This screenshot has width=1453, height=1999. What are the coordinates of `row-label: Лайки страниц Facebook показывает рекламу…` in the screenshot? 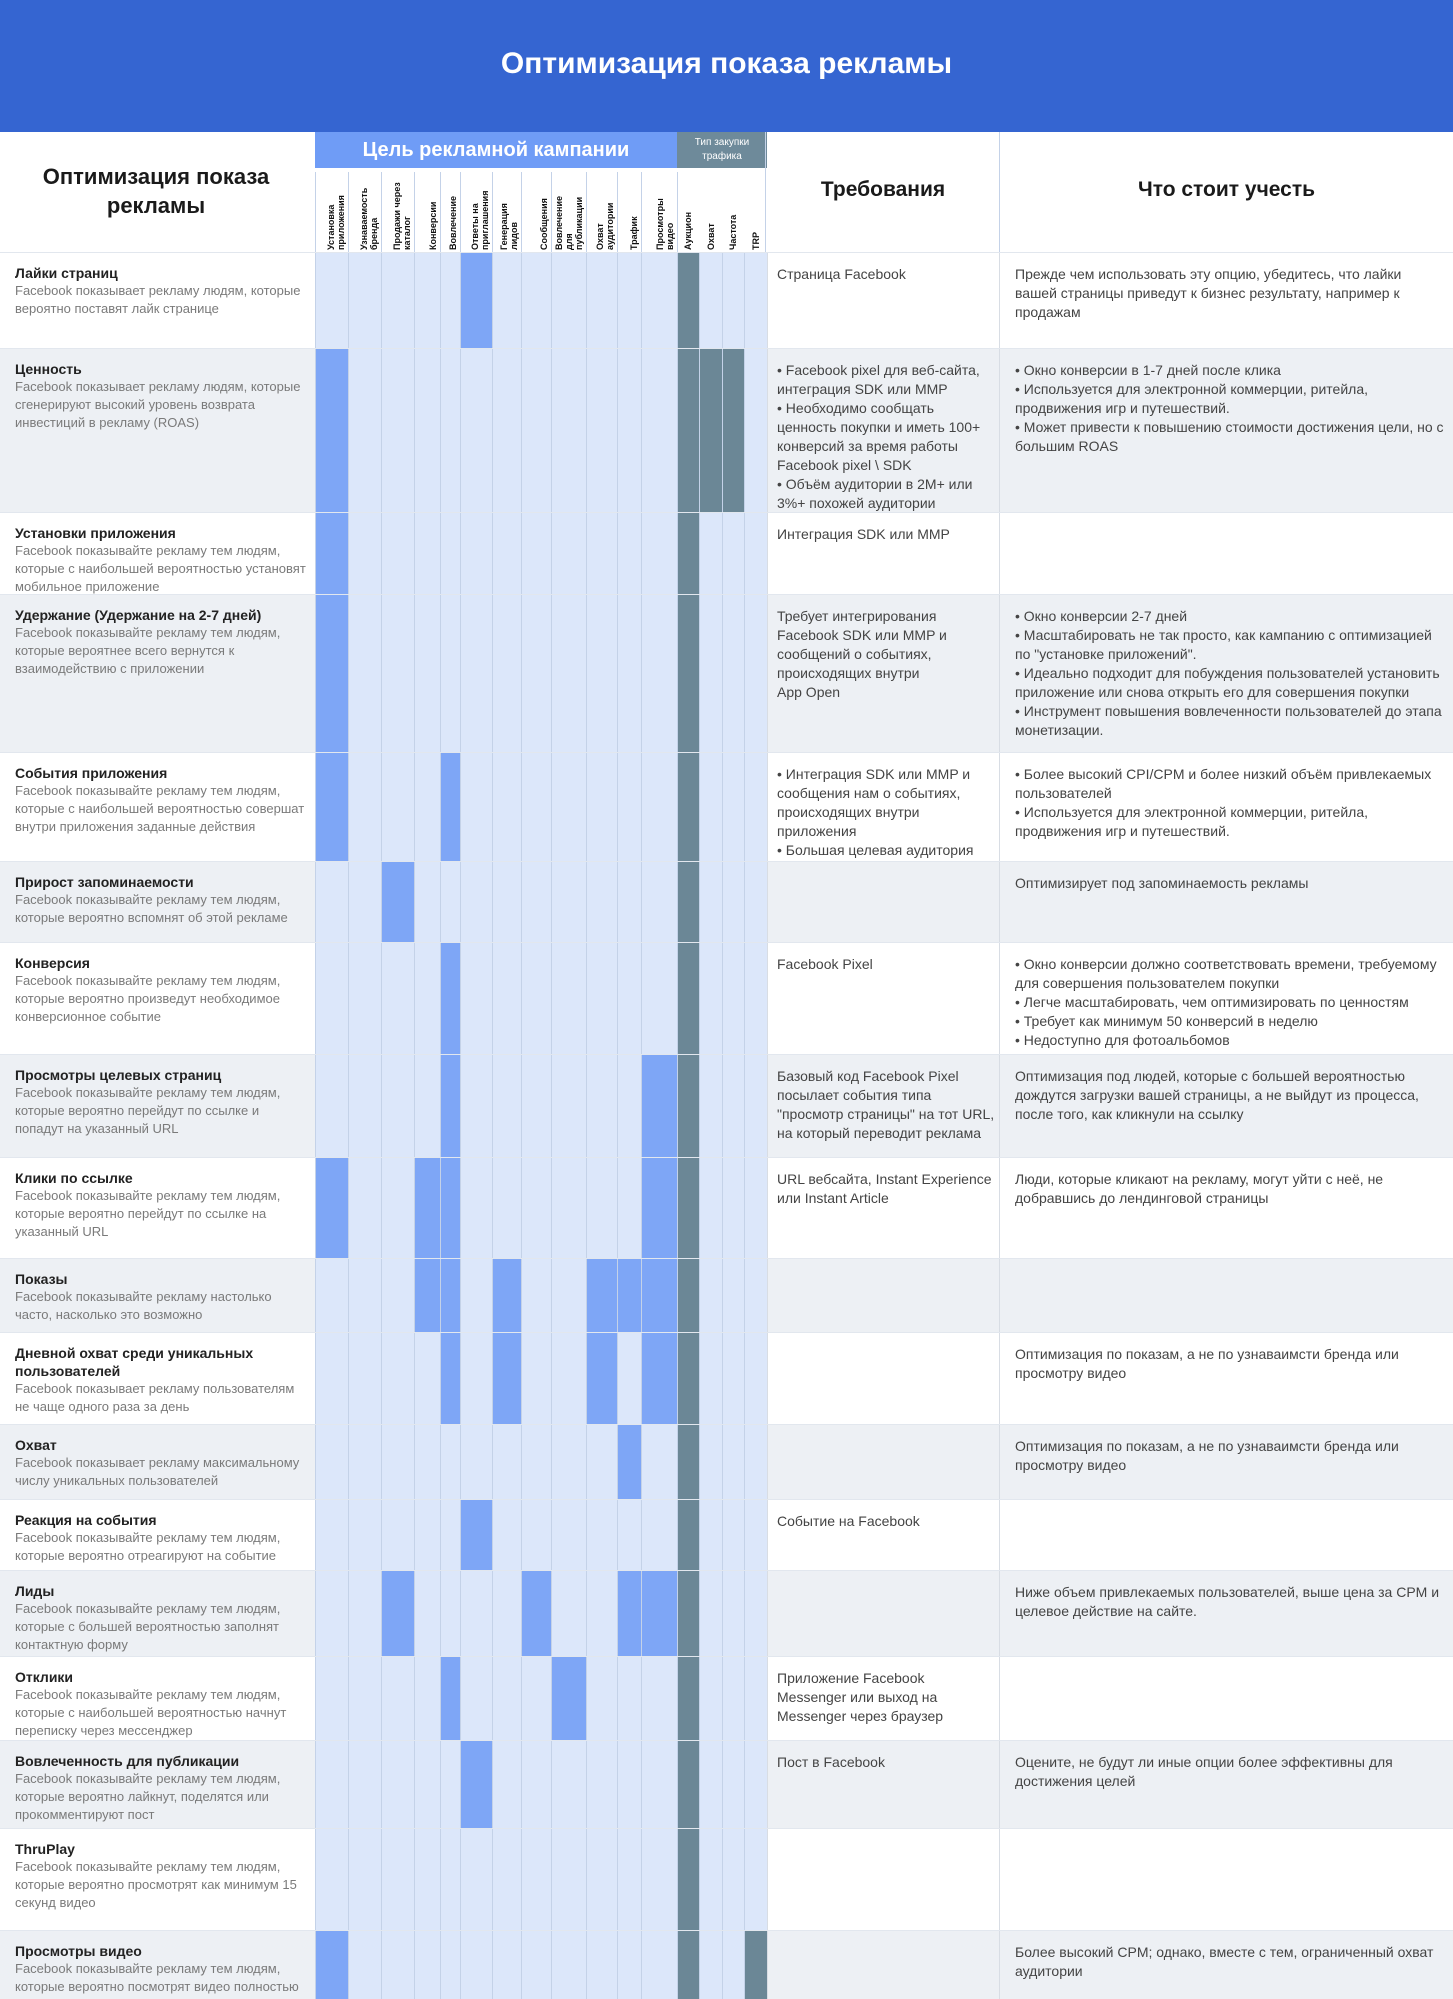 It's located at (162, 291).